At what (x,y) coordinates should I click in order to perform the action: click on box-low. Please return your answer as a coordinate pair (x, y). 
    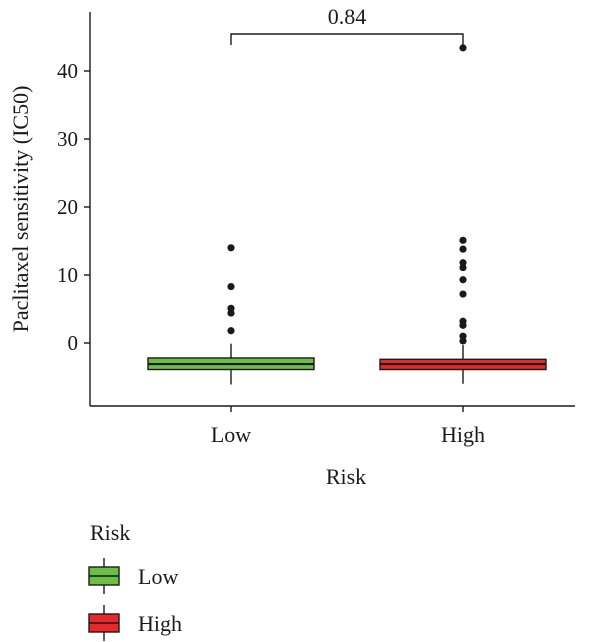
    Looking at the image, I should click on (231, 314).